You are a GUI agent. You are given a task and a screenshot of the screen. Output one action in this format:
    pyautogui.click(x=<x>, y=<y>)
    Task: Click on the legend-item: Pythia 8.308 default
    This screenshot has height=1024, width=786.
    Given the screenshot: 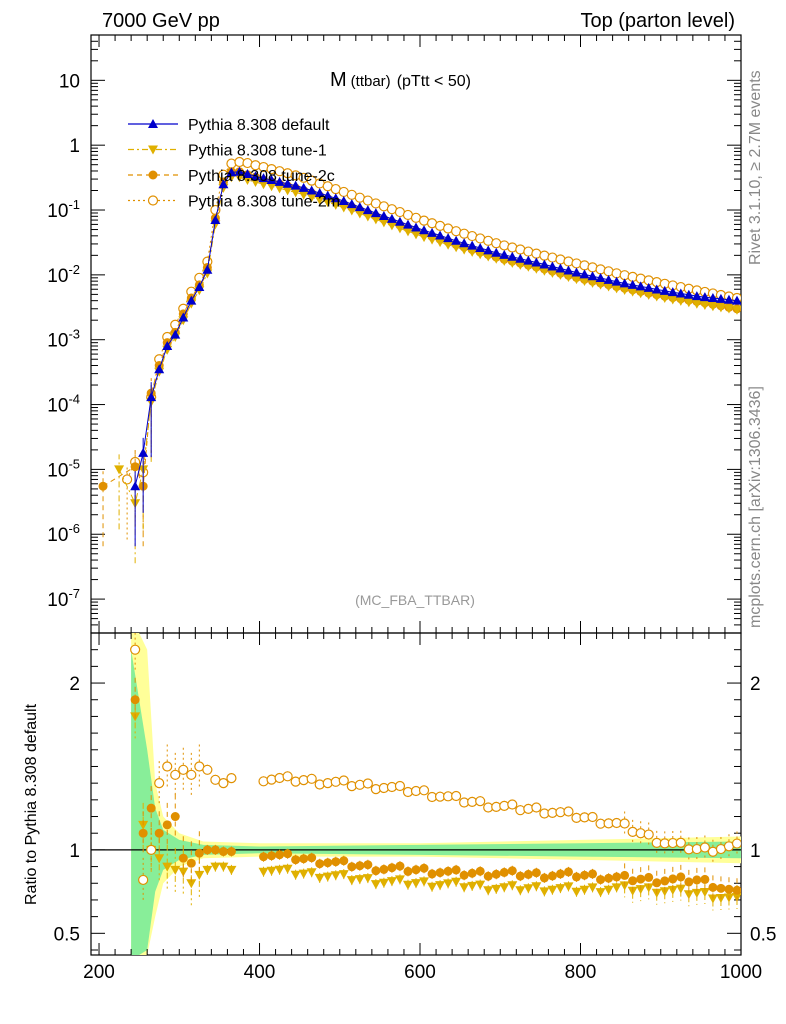 What is the action you would take?
    pyautogui.click(x=229, y=125)
    